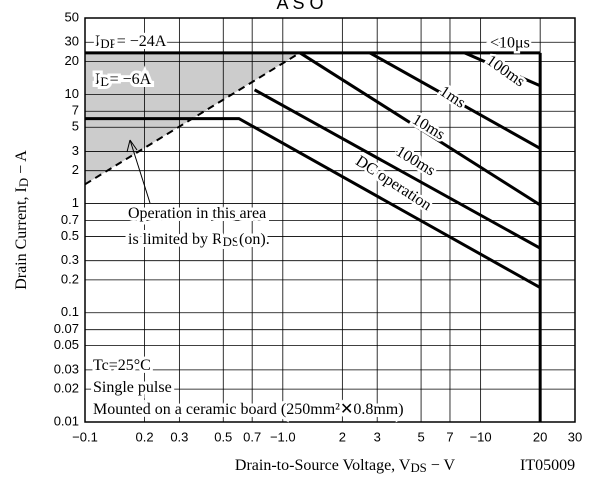 This screenshot has height=481, width=600. I want to click on annotation-part: IT05009, so click(547, 465).